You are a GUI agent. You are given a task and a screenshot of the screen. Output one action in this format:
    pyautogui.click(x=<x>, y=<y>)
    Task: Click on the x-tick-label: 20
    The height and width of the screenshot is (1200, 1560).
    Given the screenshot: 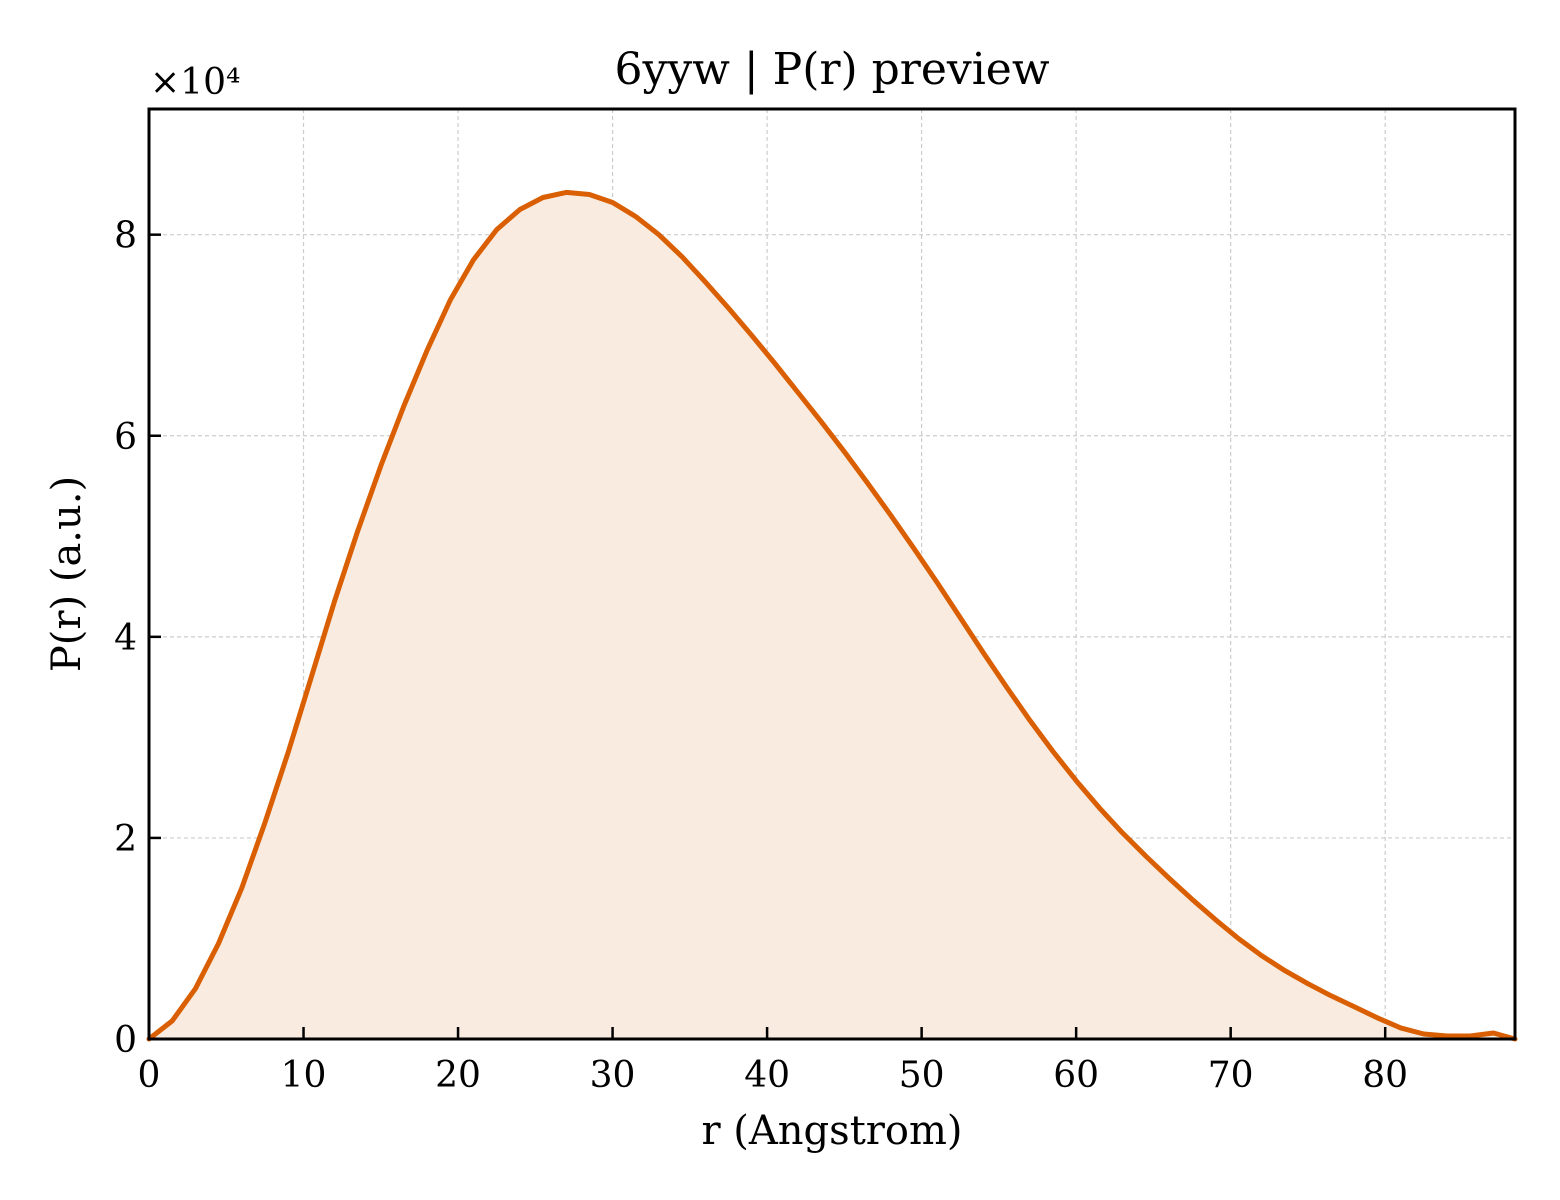 What is the action you would take?
    pyautogui.click(x=458, y=1075)
    